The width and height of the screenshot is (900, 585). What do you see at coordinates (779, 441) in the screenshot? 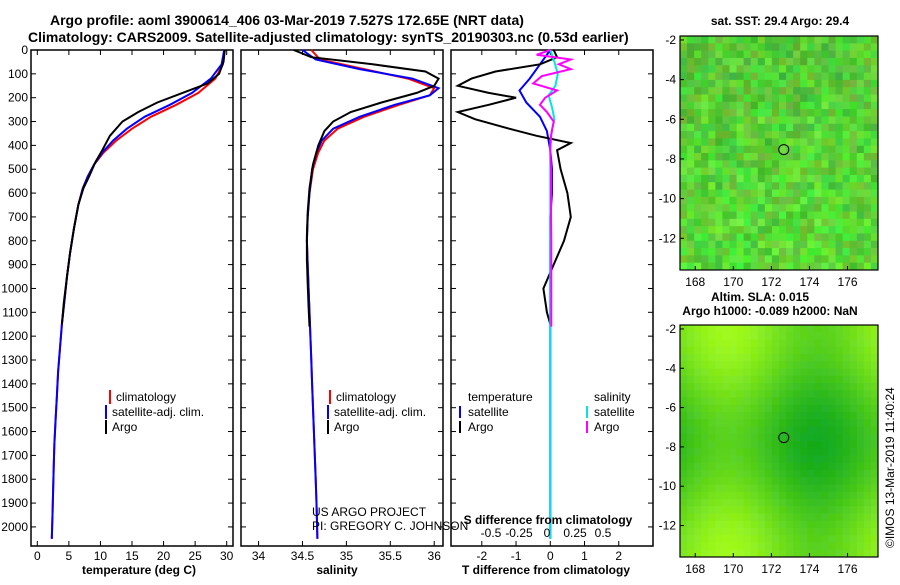
I see `map-frame` at bounding box center [779, 441].